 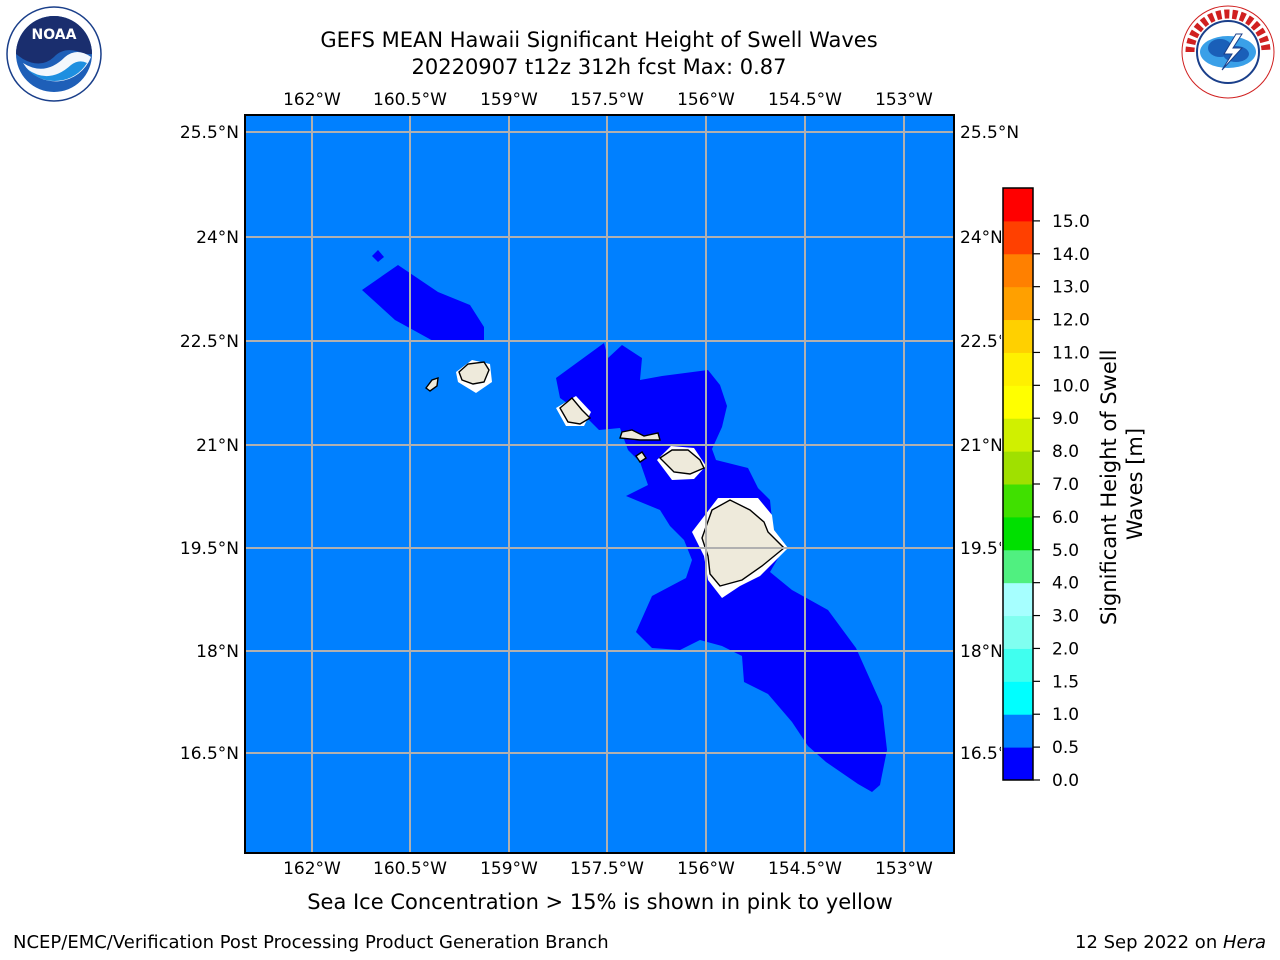 What do you see at coordinates (1228, 52) in the screenshot?
I see `nws-logo-icon` at bounding box center [1228, 52].